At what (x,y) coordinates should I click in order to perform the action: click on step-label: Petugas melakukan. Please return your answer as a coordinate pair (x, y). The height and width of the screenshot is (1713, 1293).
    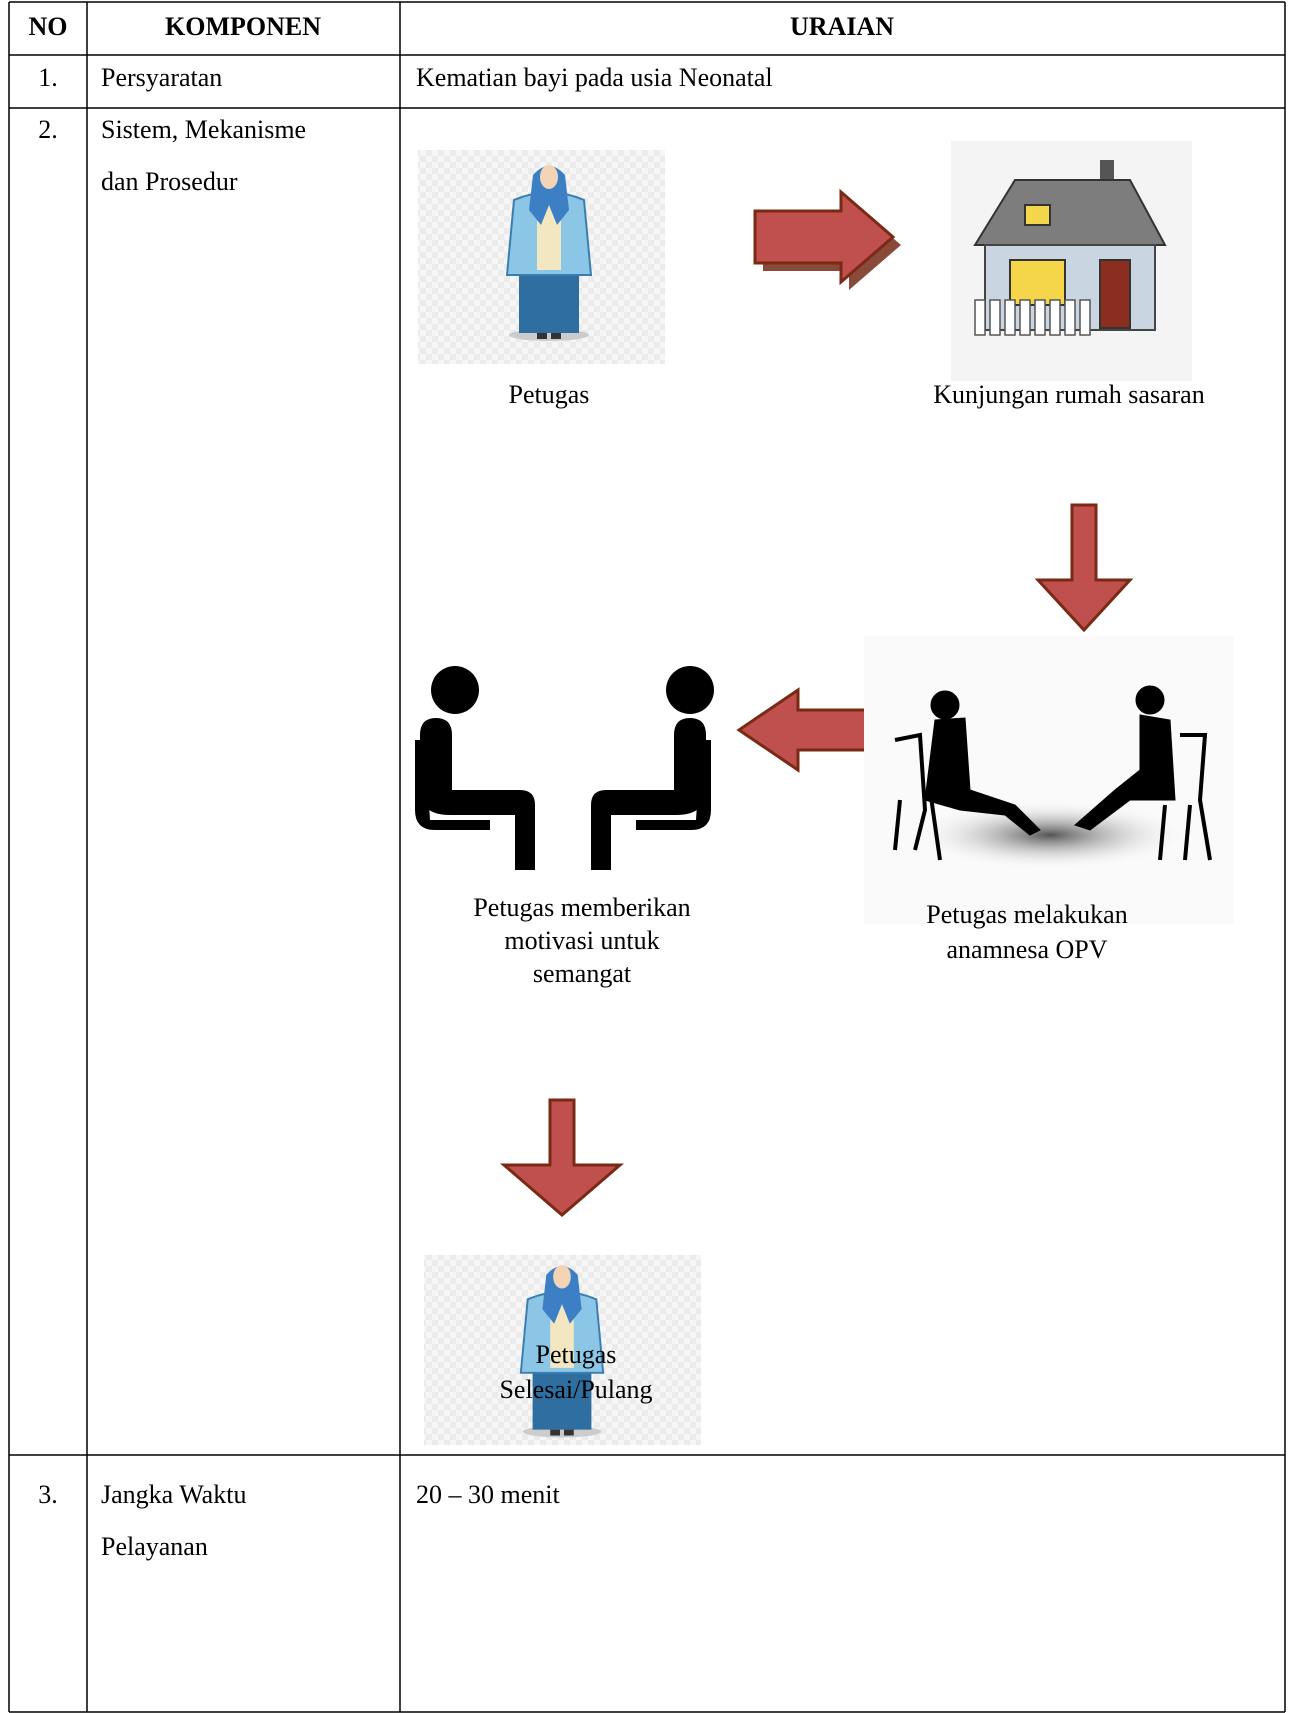
    Looking at the image, I should click on (1026, 914).